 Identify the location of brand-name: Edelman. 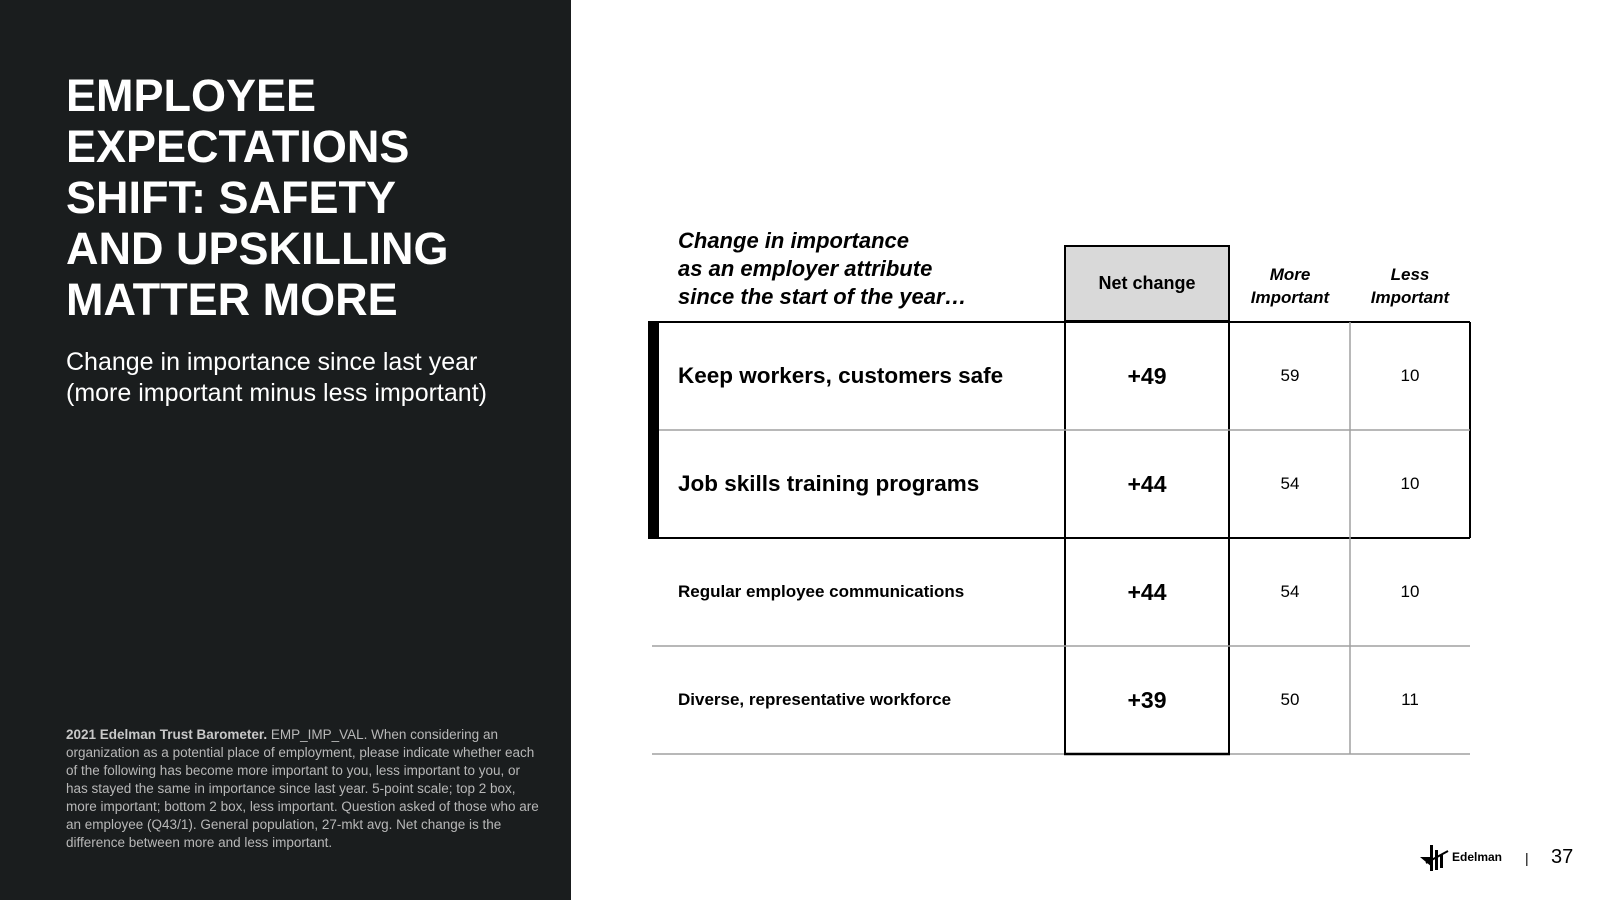
(1477, 857).